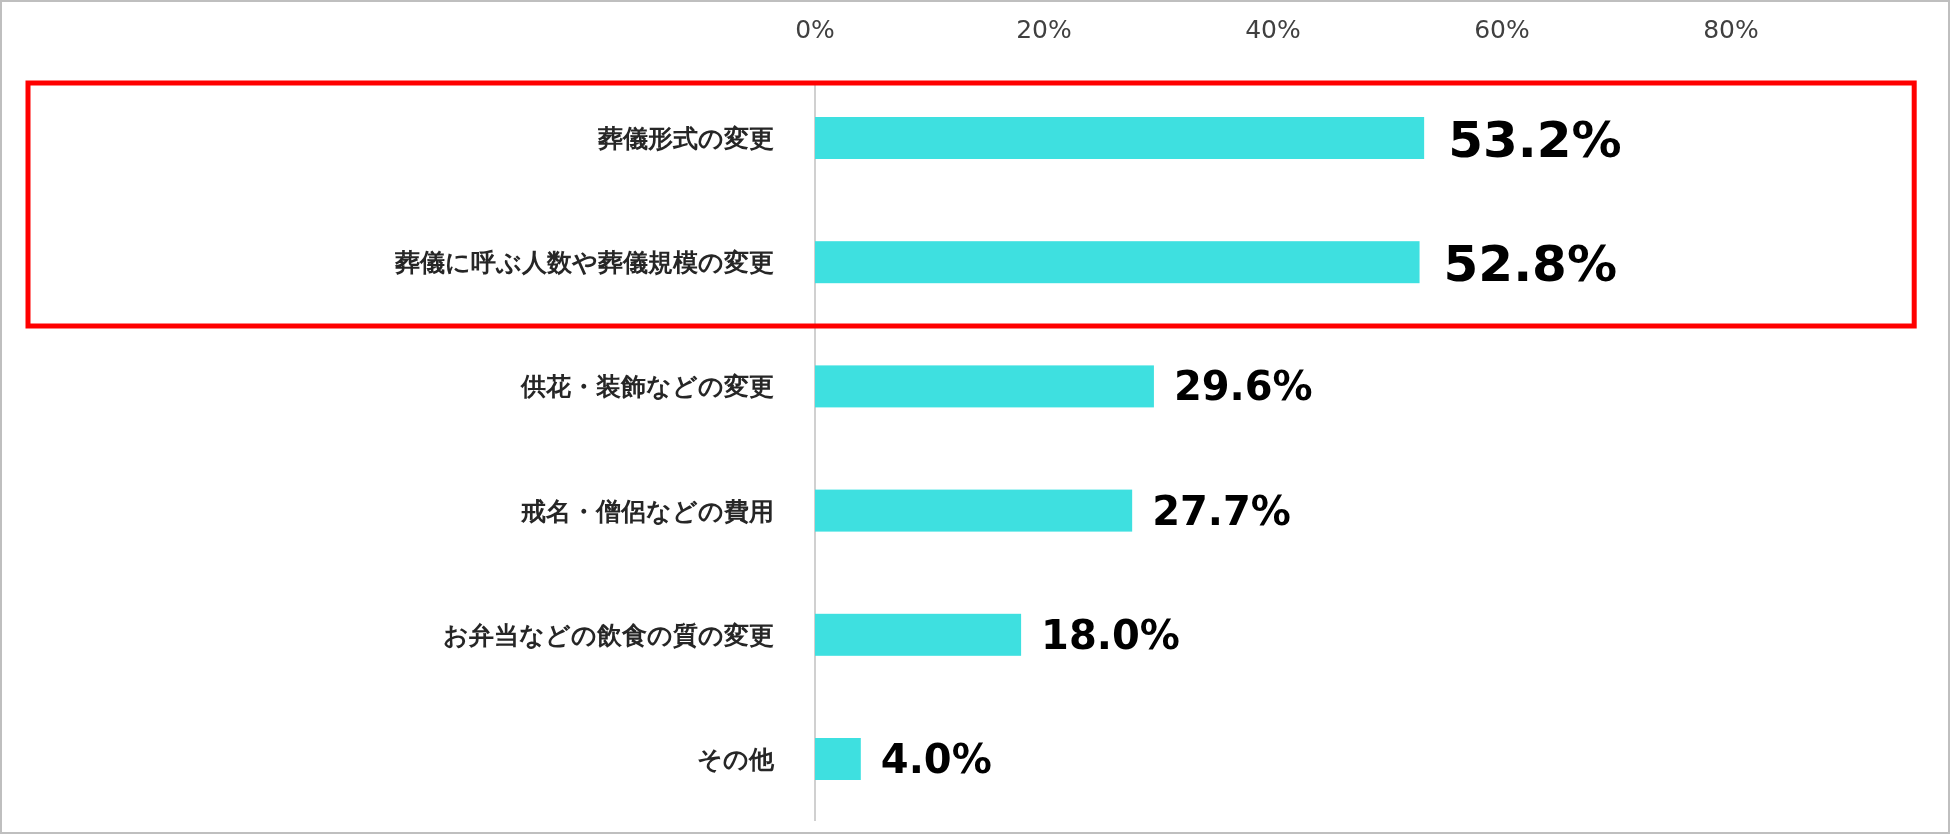 This screenshot has width=1950, height=834. What do you see at coordinates (685, 138) in the screenshot?
I see `y-tick-label: 葬儀形式の変更` at bounding box center [685, 138].